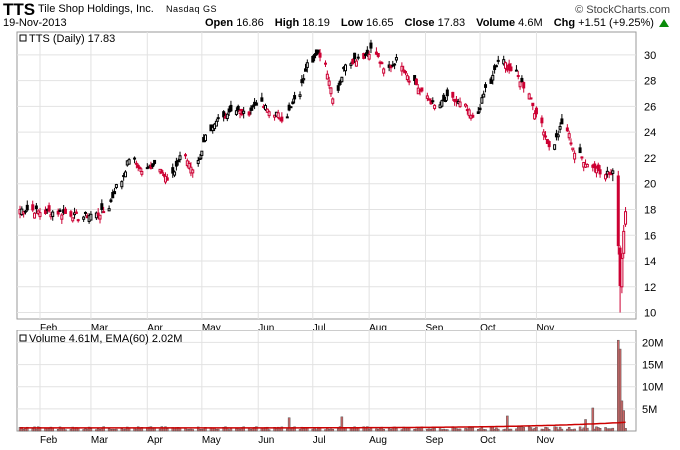 Image resolution: width=680 pixels, height=450 pixels. What do you see at coordinates (49, 326) in the screenshot?
I see `price-x-tick-label: Feb` at bounding box center [49, 326].